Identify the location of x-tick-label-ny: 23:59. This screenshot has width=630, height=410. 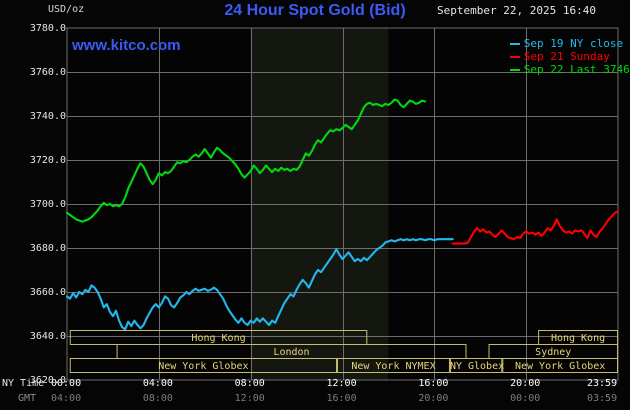
(602, 383).